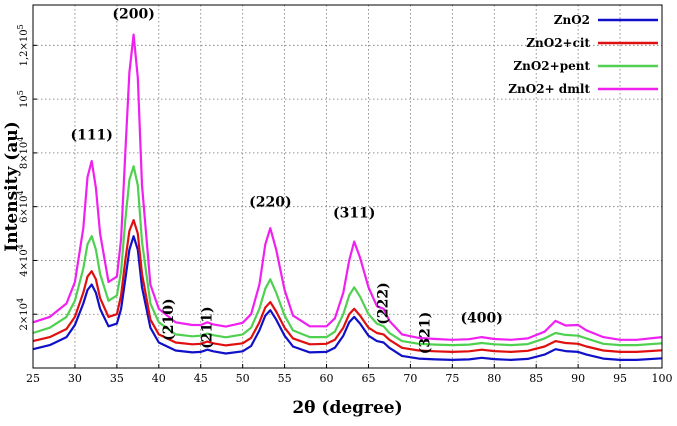 The width and height of the screenshot is (677, 426). I want to click on y-tick-label: 1,2×105, so click(23, 45).